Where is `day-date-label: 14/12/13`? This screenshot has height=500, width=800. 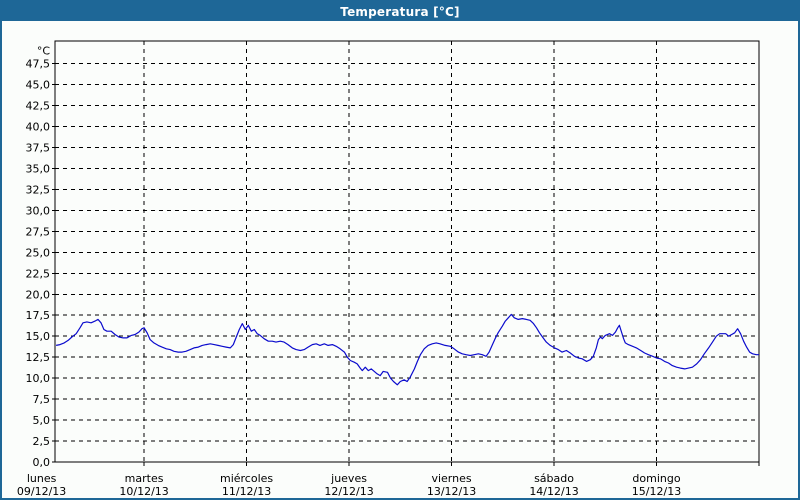
day-date-label: 14/12/13 is located at coordinates (553, 491).